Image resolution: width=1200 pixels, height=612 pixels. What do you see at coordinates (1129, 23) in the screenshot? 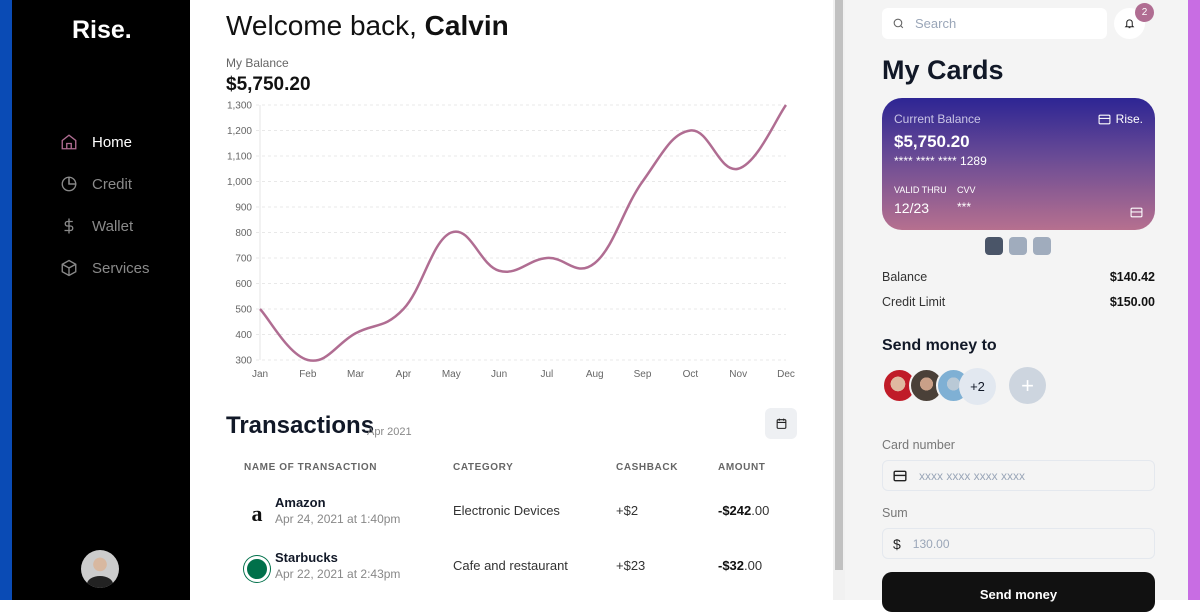
I see `bell-icon` at bounding box center [1129, 23].